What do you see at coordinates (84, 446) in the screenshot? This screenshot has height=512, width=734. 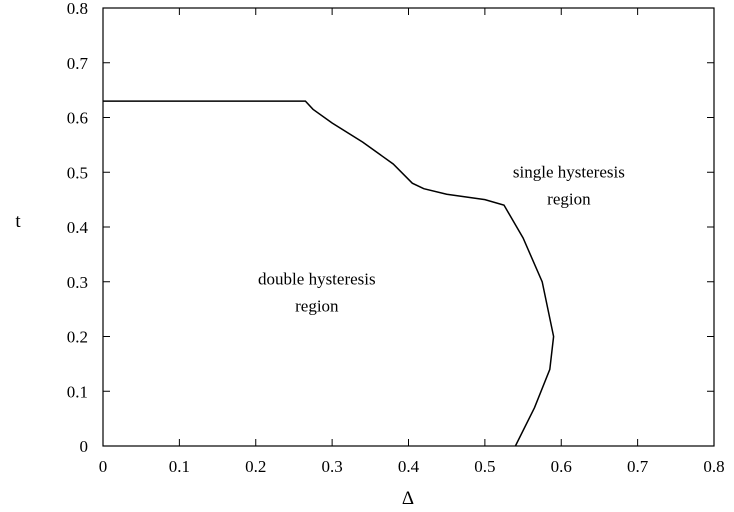 I see `y-tick-label: 0` at bounding box center [84, 446].